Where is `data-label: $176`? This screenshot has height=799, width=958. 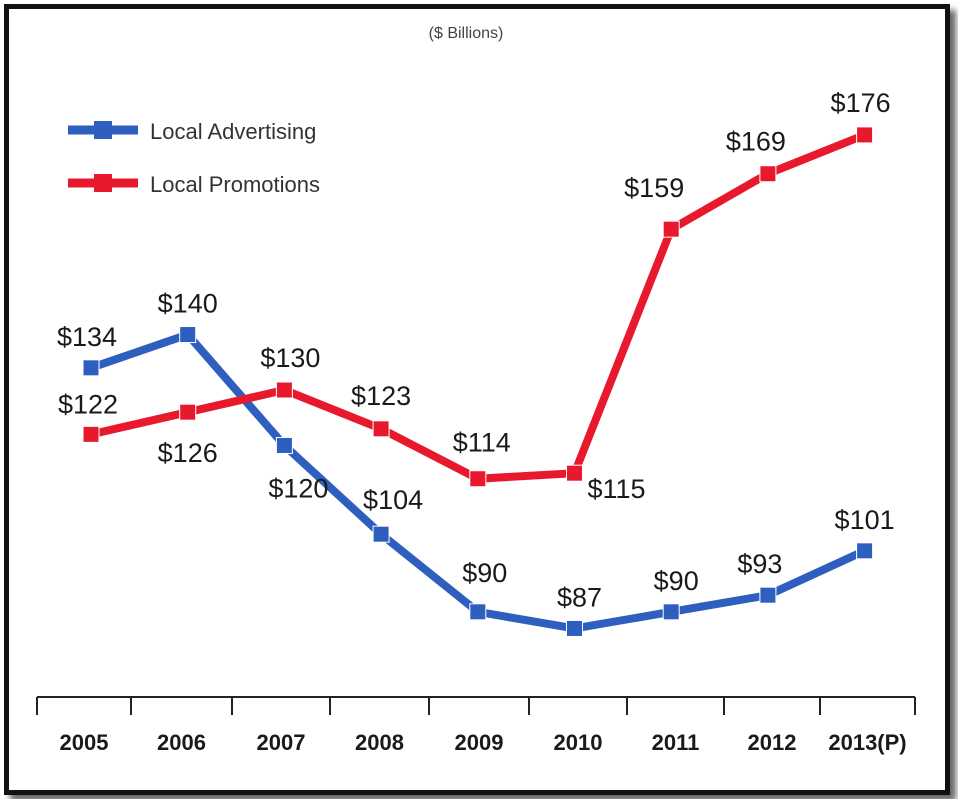
data-label: $176 is located at coordinates (861, 103).